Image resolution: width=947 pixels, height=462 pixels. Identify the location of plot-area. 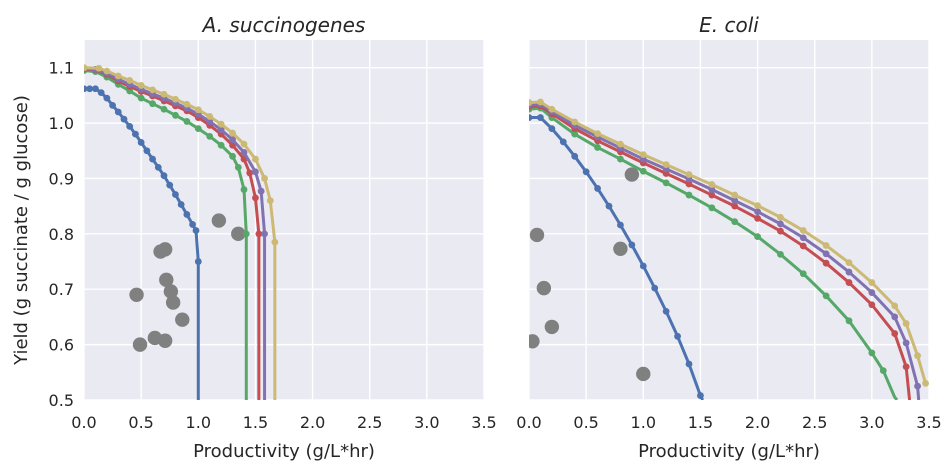
(181, 232).